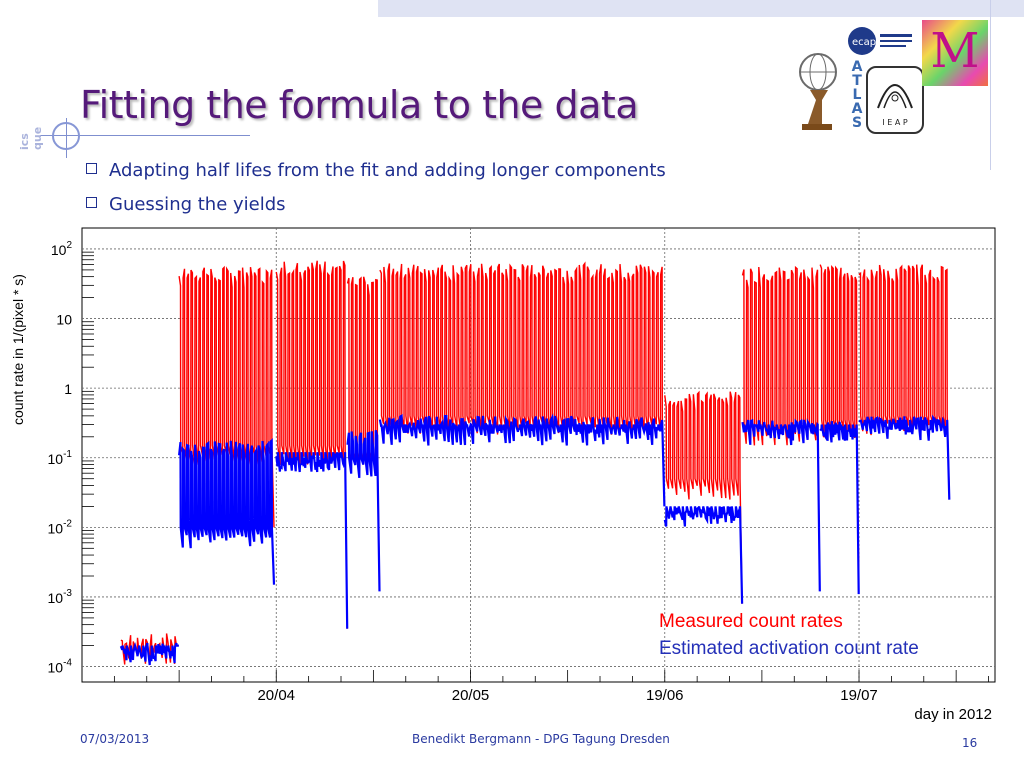  Describe the element at coordinates (864, 42) in the screenshot. I see `ecap-label: ecap` at that location.